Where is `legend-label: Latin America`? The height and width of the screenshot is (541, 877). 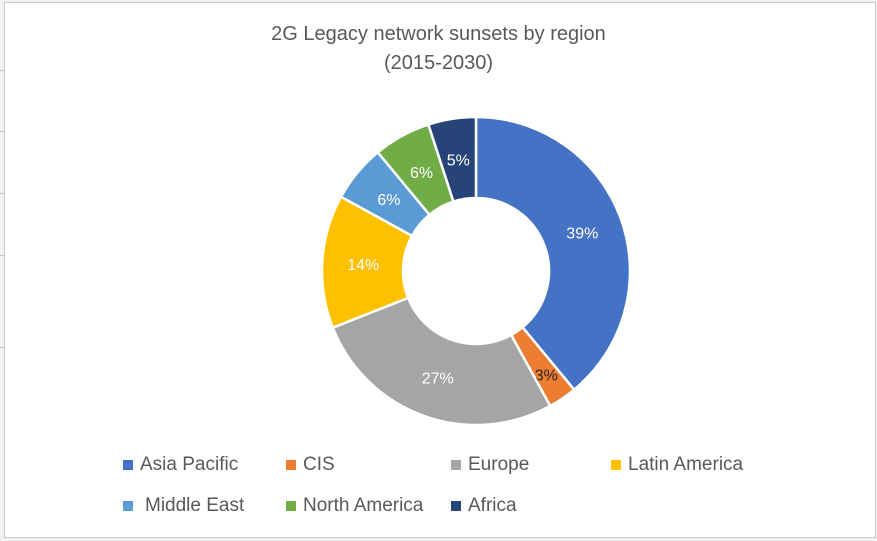 legend-label: Latin America is located at coordinates (686, 464).